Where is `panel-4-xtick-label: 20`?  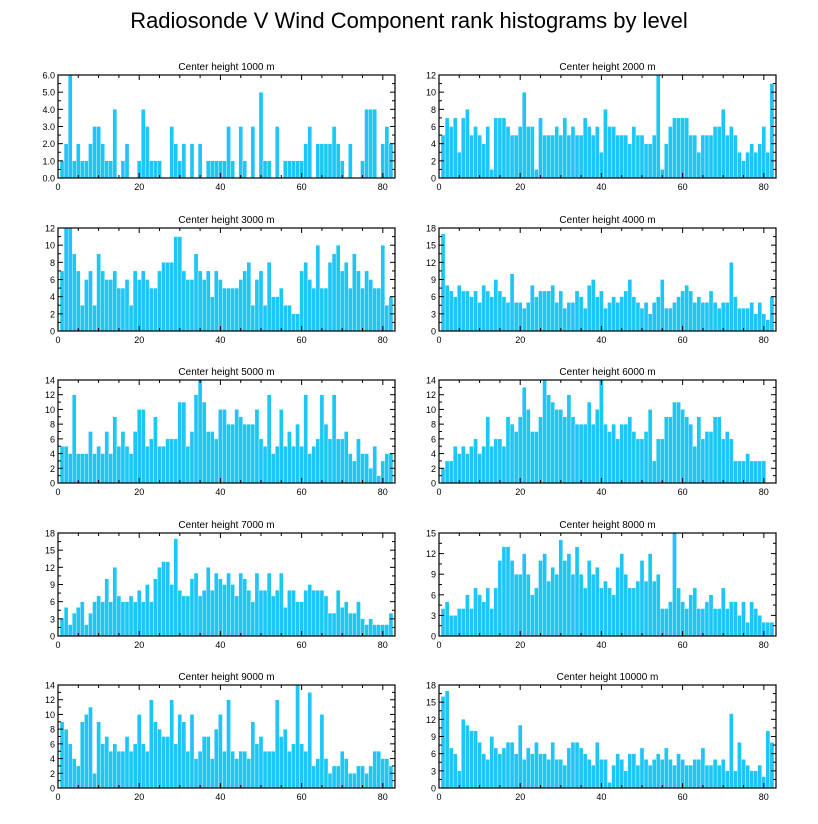
panel-4-xtick-label: 20 is located at coordinates (139, 492).